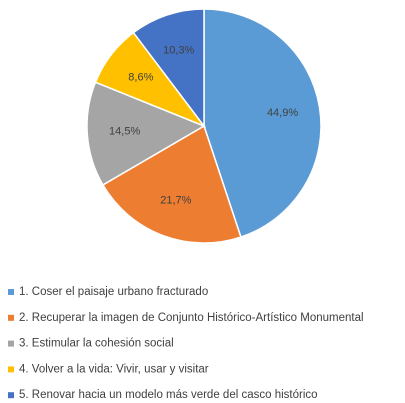  What do you see at coordinates (282, 113) in the screenshot?
I see `data-label: 44,9%` at bounding box center [282, 113].